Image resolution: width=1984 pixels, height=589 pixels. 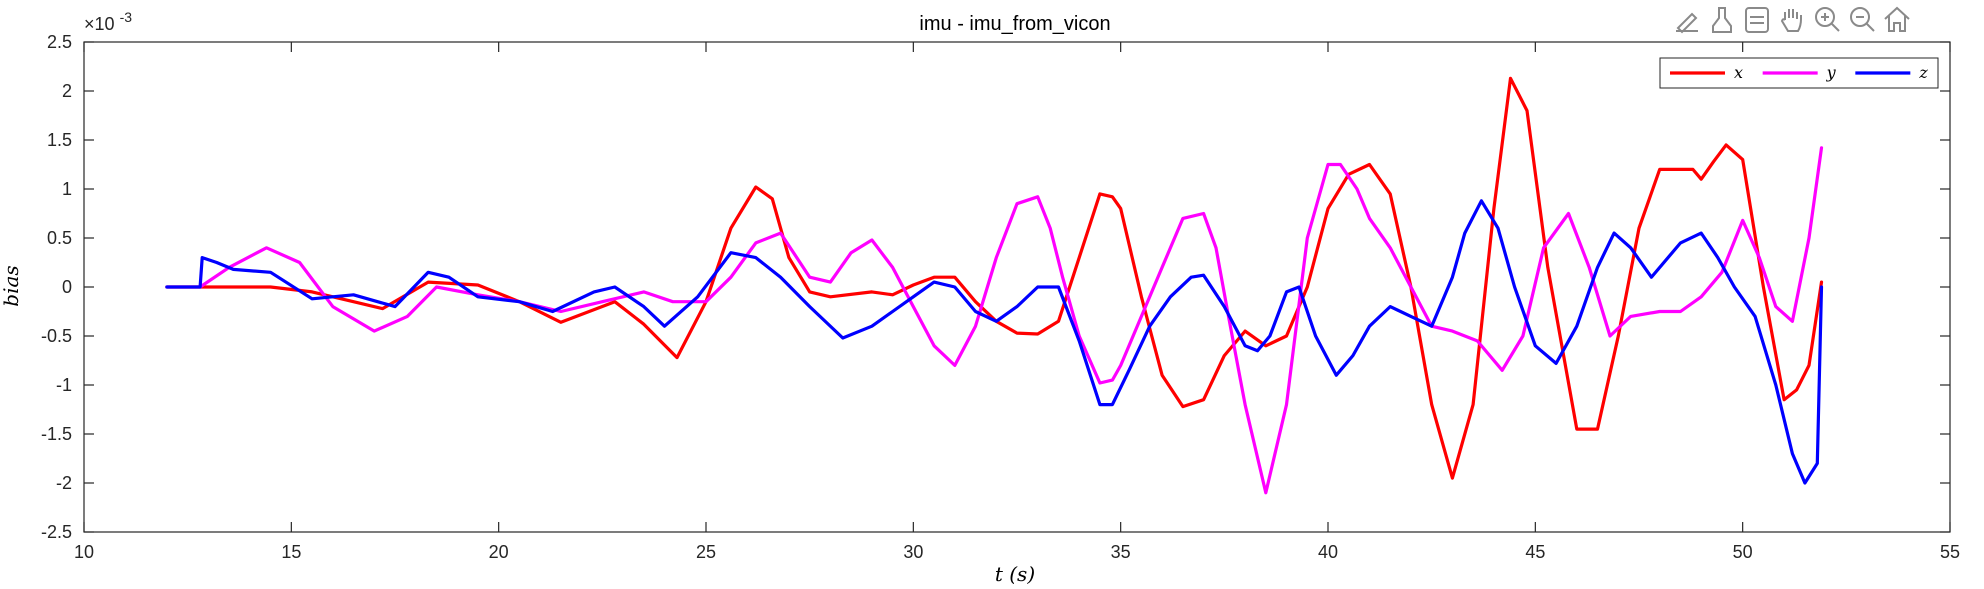 I want to click on y-exponent-base: ×10, so click(x=99, y=24).